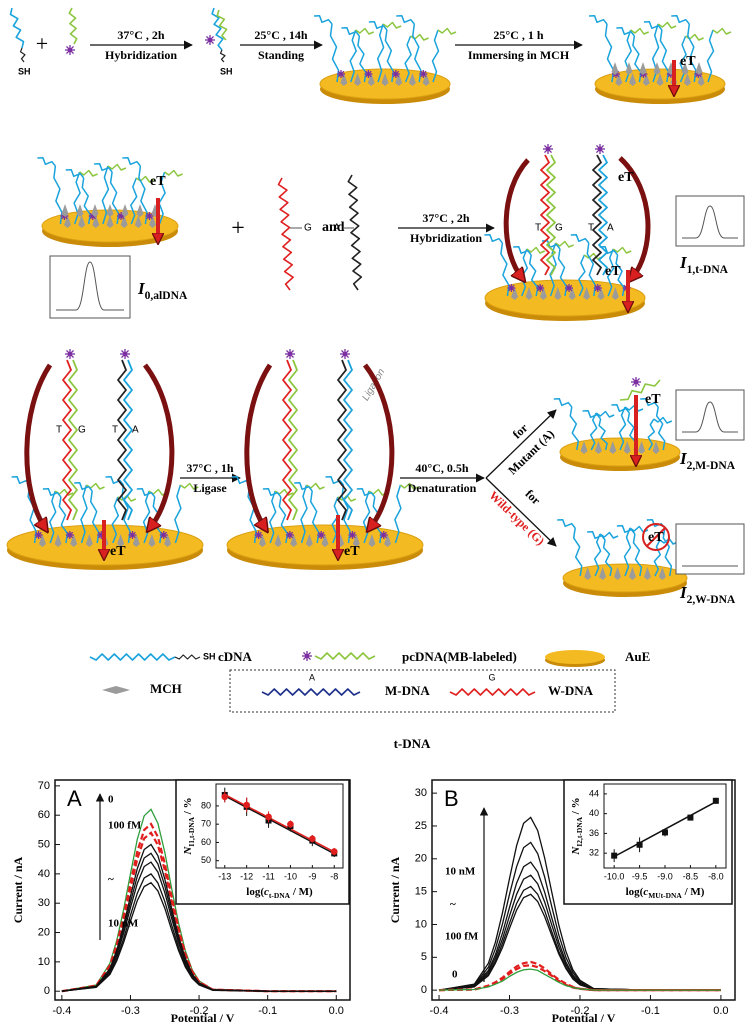 The width and height of the screenshot is (750, 1028). What do you see at coordinates (280, 895) in the screenshot?
I see `label-part: t-DNA` at bounding box center [280, 895].